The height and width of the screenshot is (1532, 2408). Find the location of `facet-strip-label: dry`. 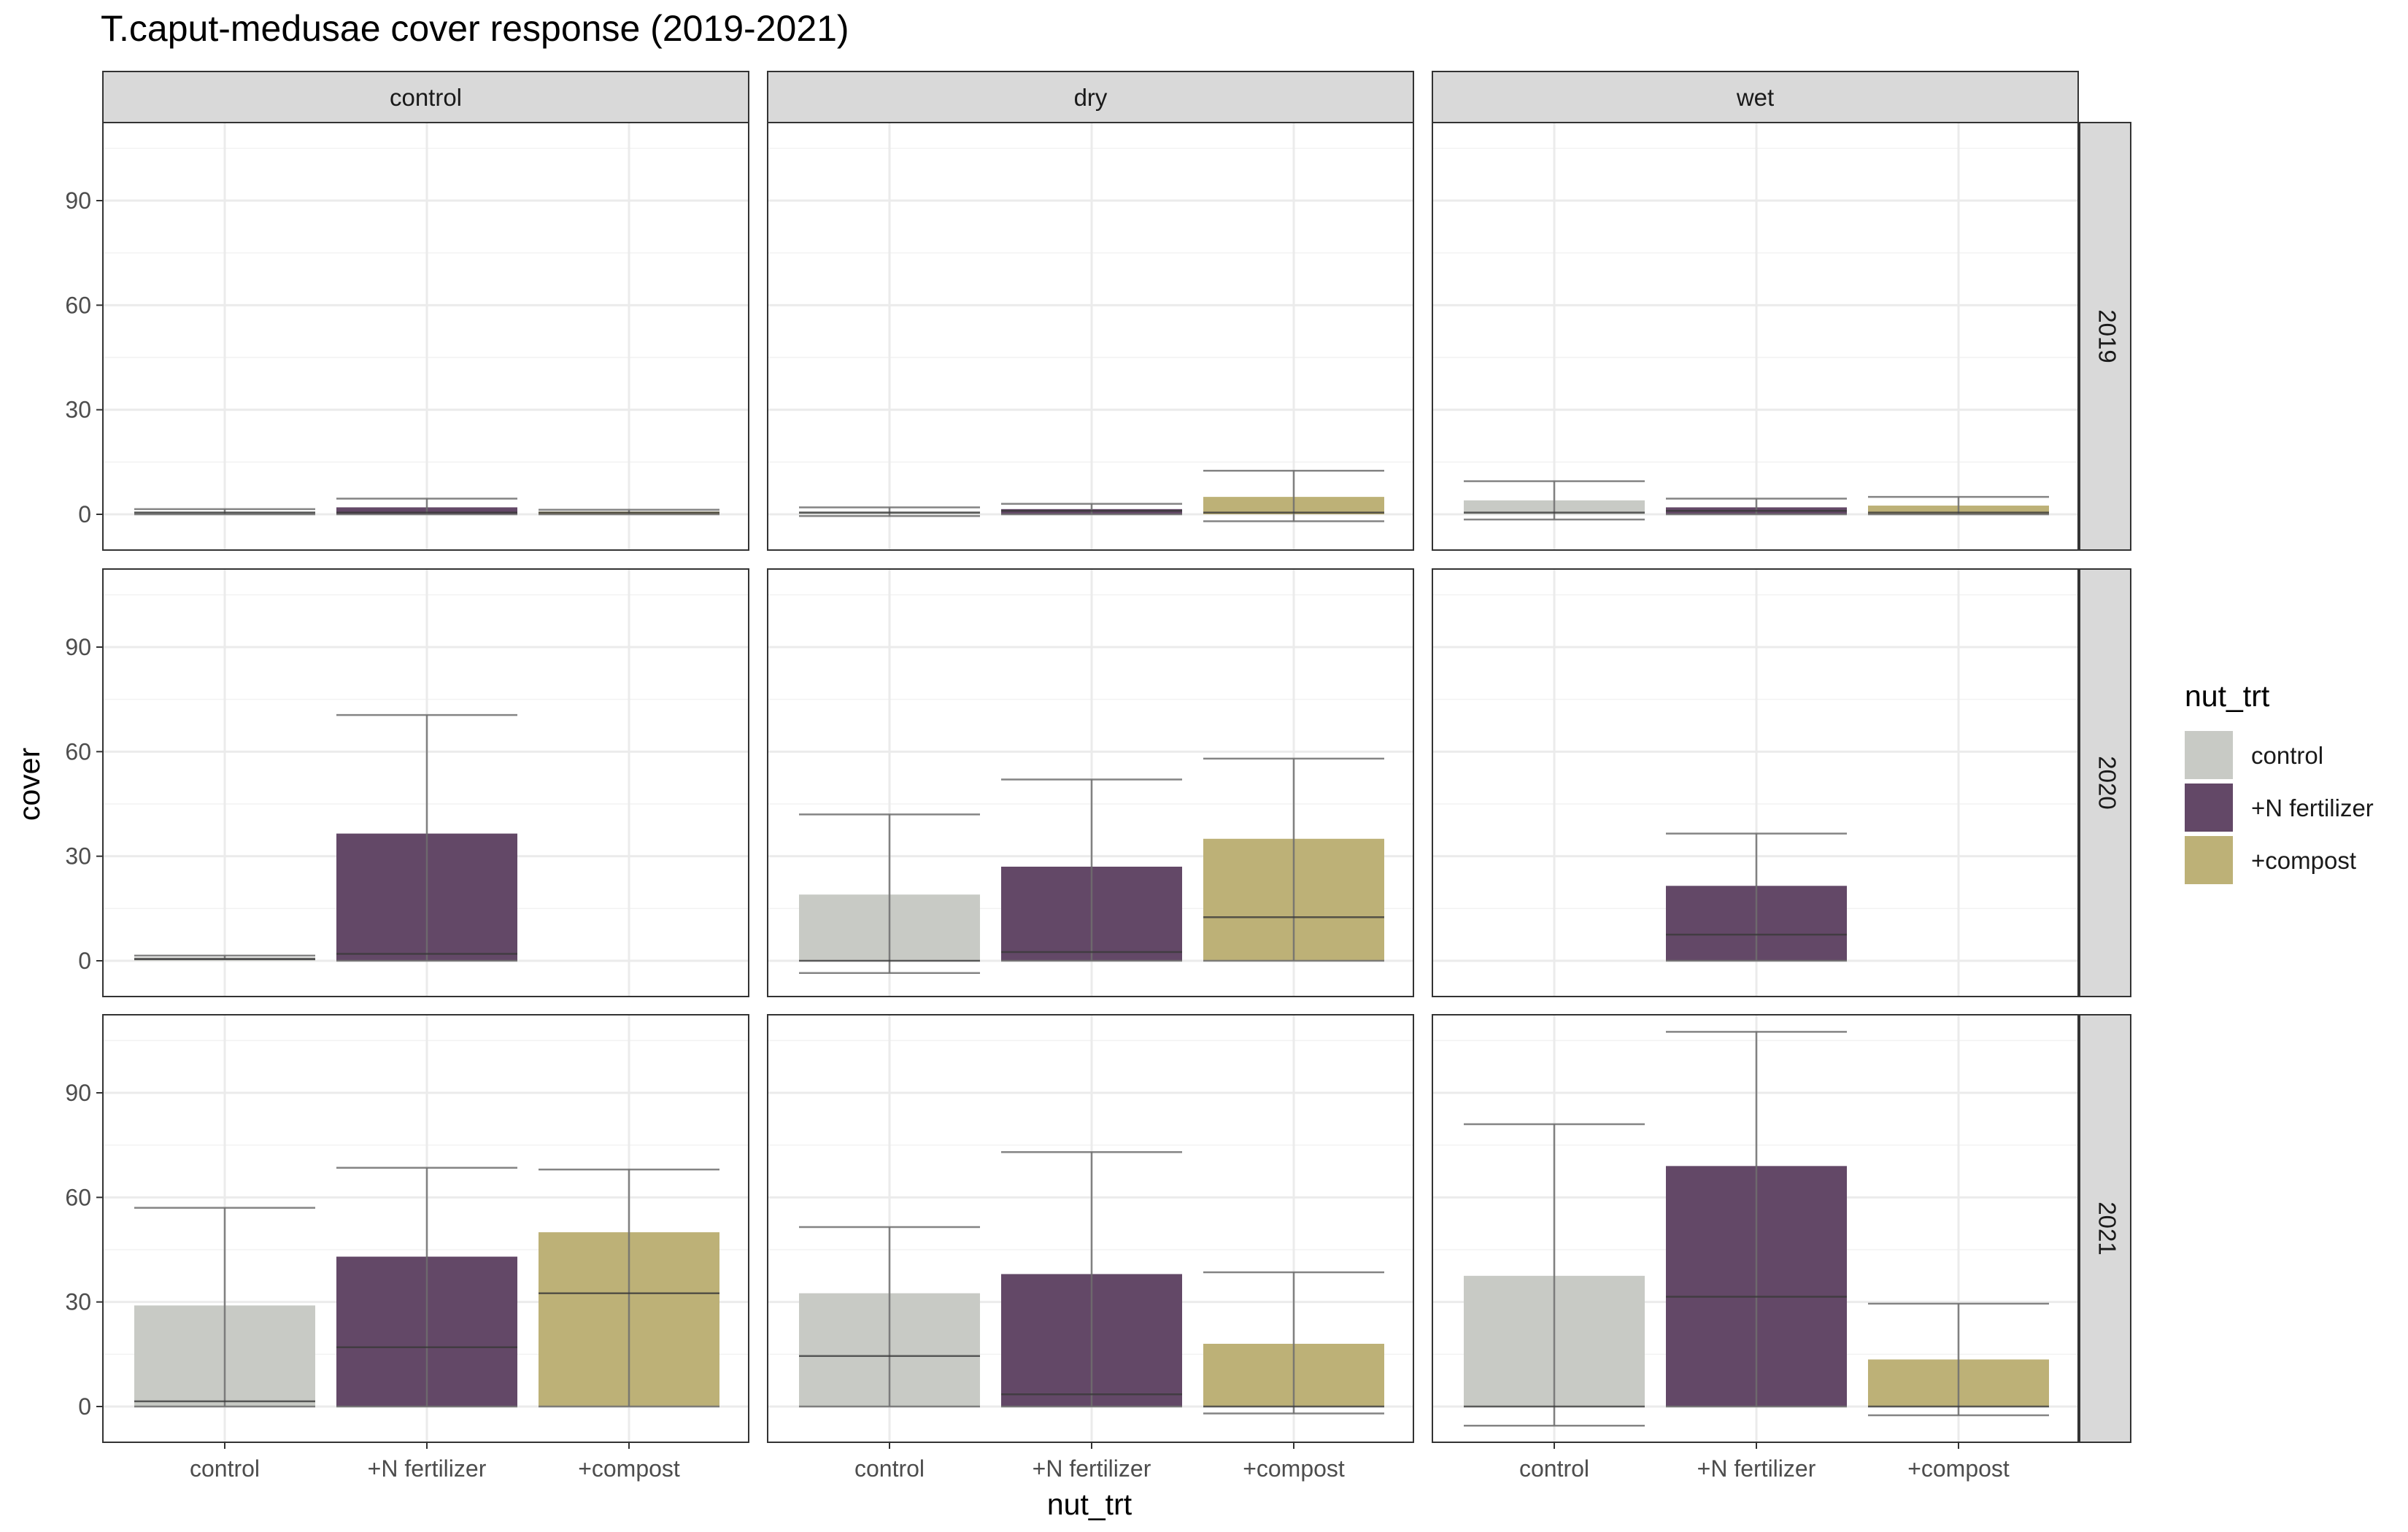

facet-strip-label: dry is located at coordinates (1091, 98).